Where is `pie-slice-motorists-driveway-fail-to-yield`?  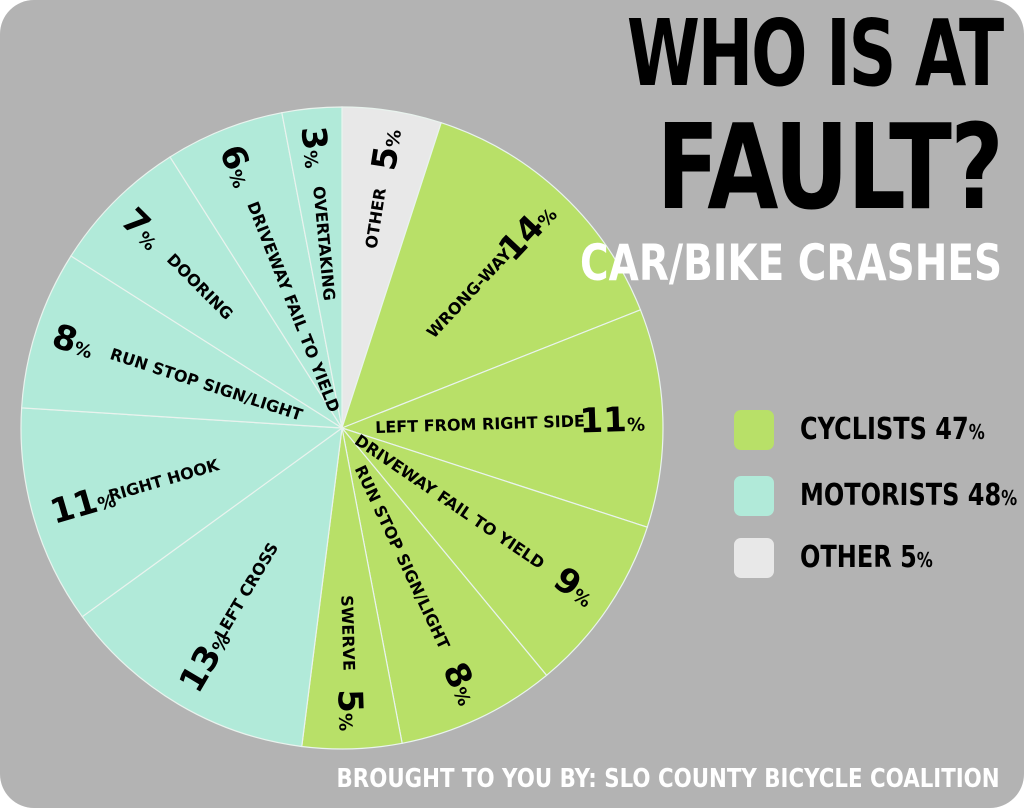 pie-slice-motorists-driveway-fail-to-yield is located at coordinates (256, 270).